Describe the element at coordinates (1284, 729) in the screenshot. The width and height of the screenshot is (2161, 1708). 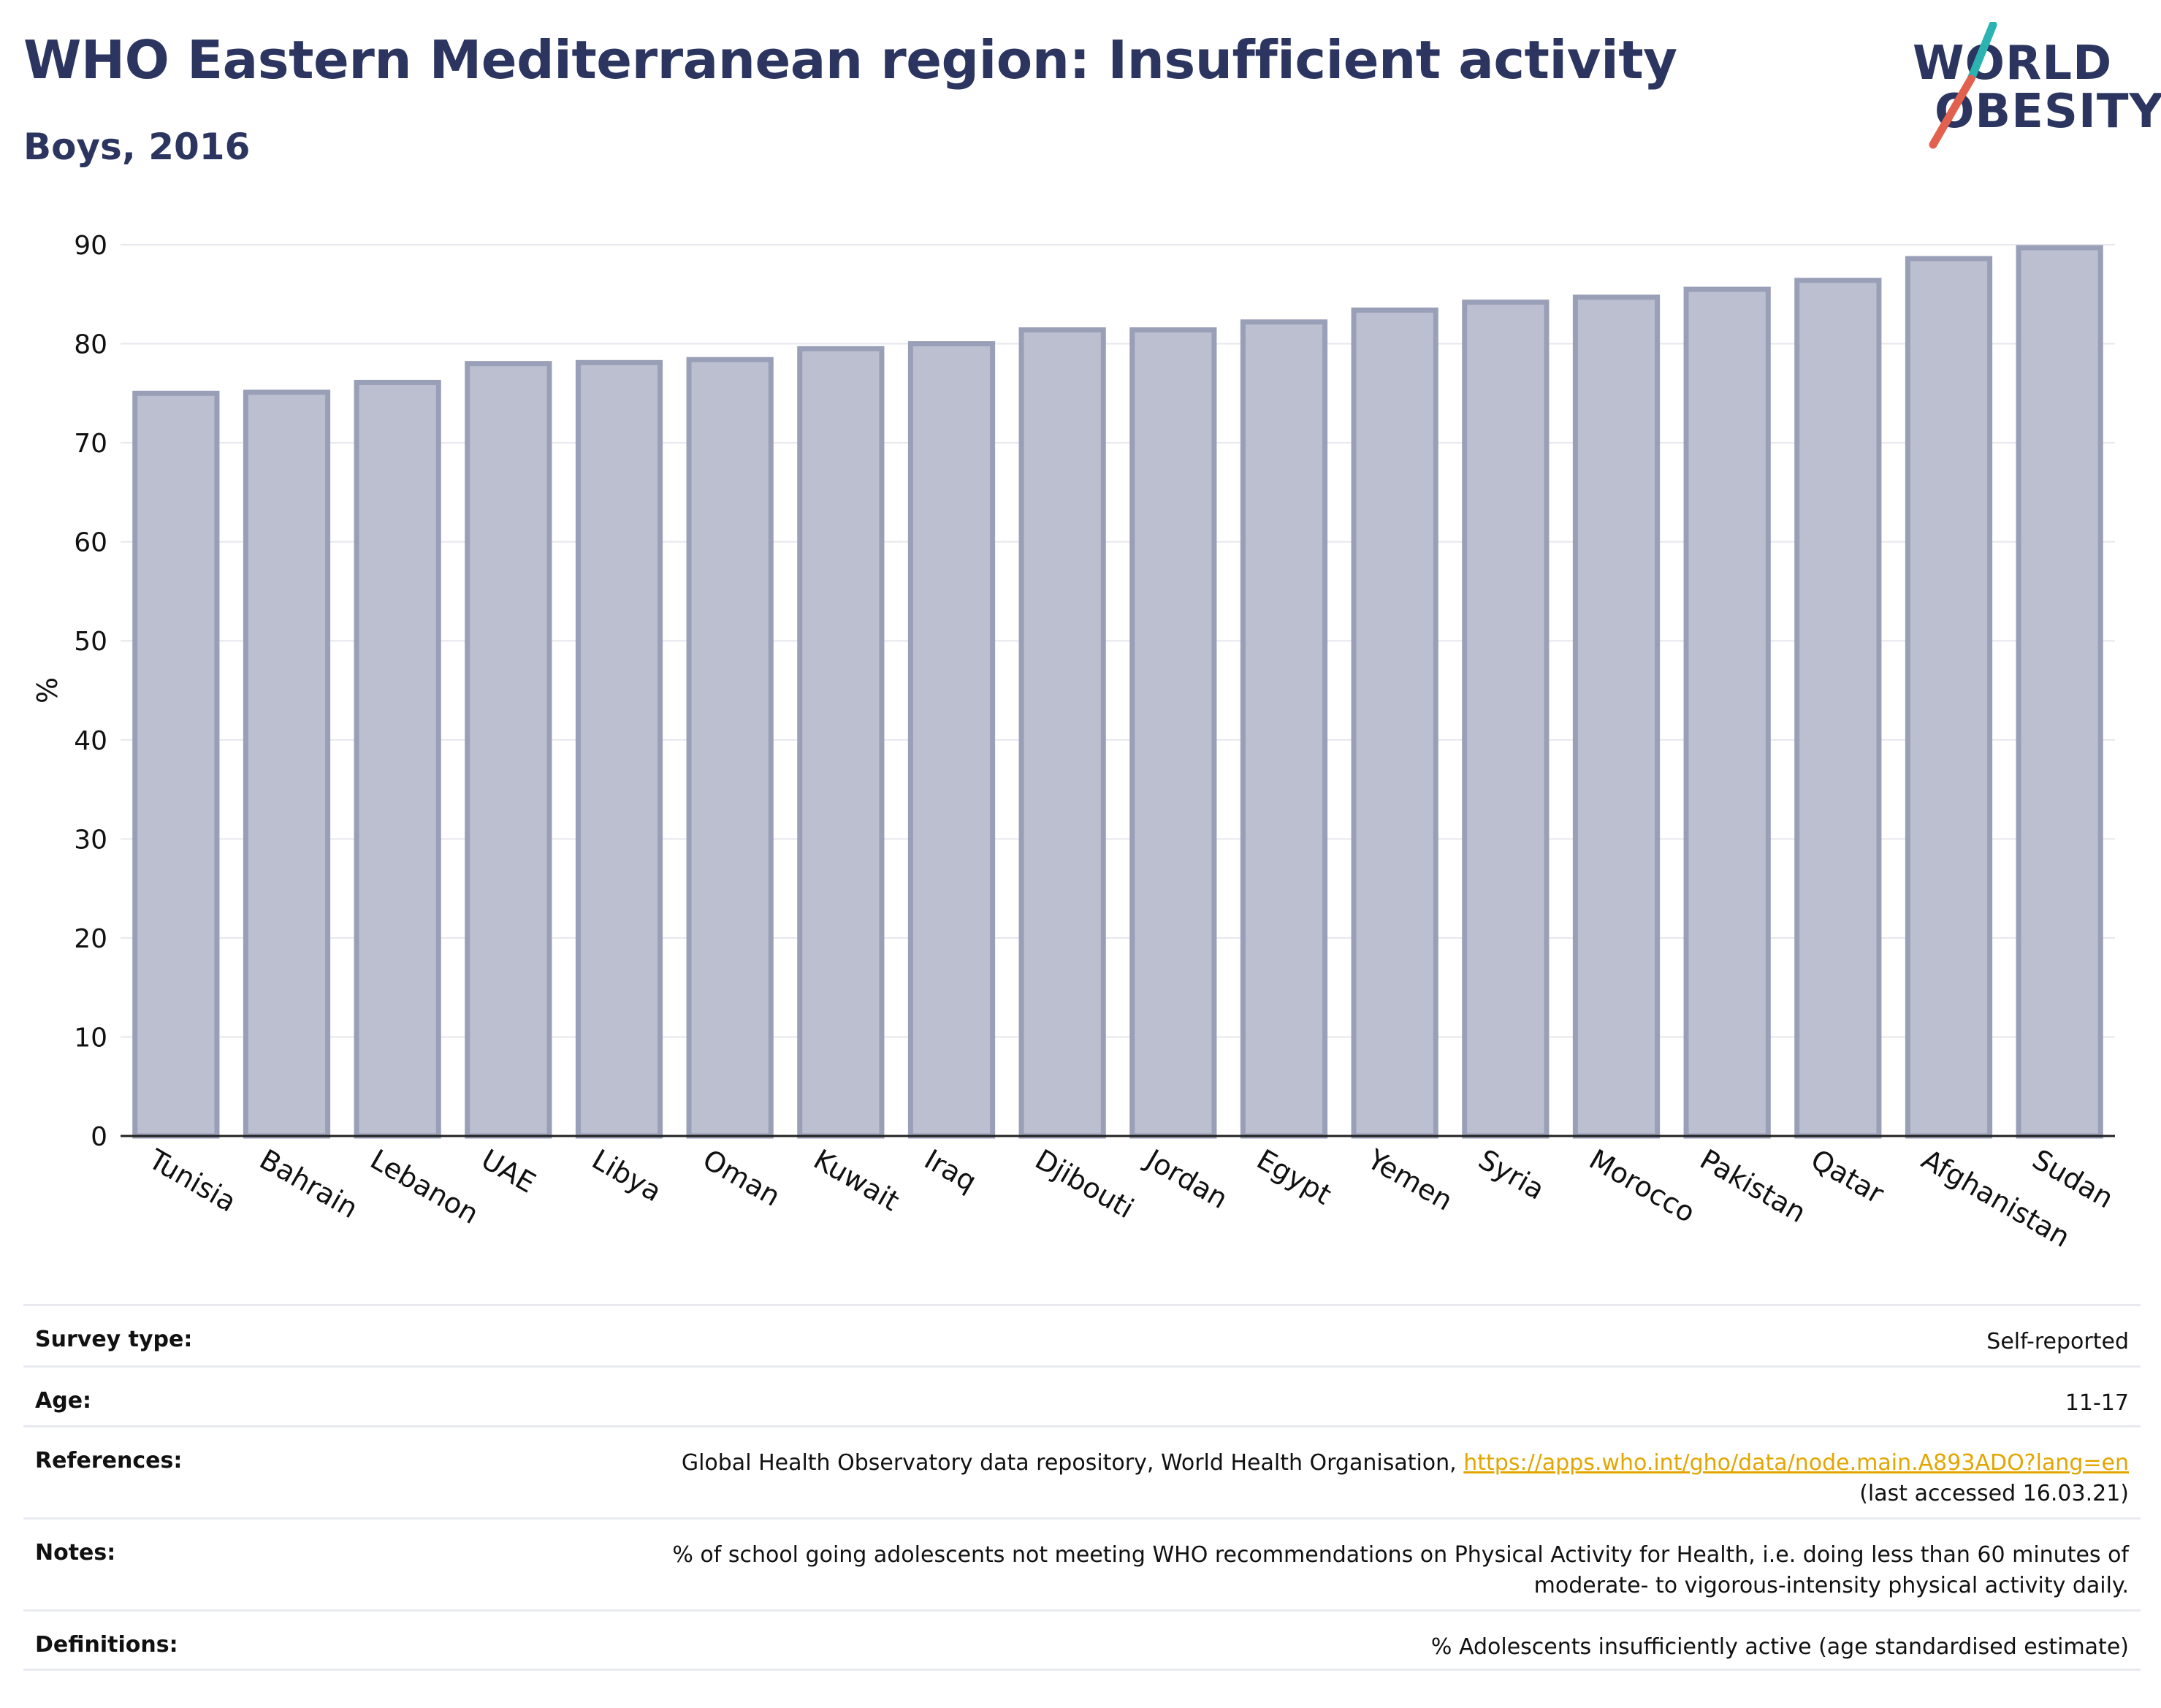
I see `bar-egypt` at that location.